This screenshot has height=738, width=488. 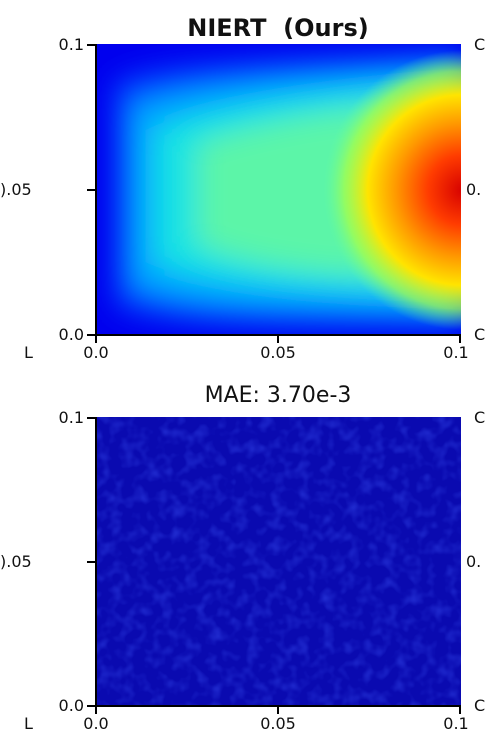 What do you see at coordinates (91, 335) in the screenshot?
I see `top-ytick-mark-0.0` at bounding box center [91, 335].